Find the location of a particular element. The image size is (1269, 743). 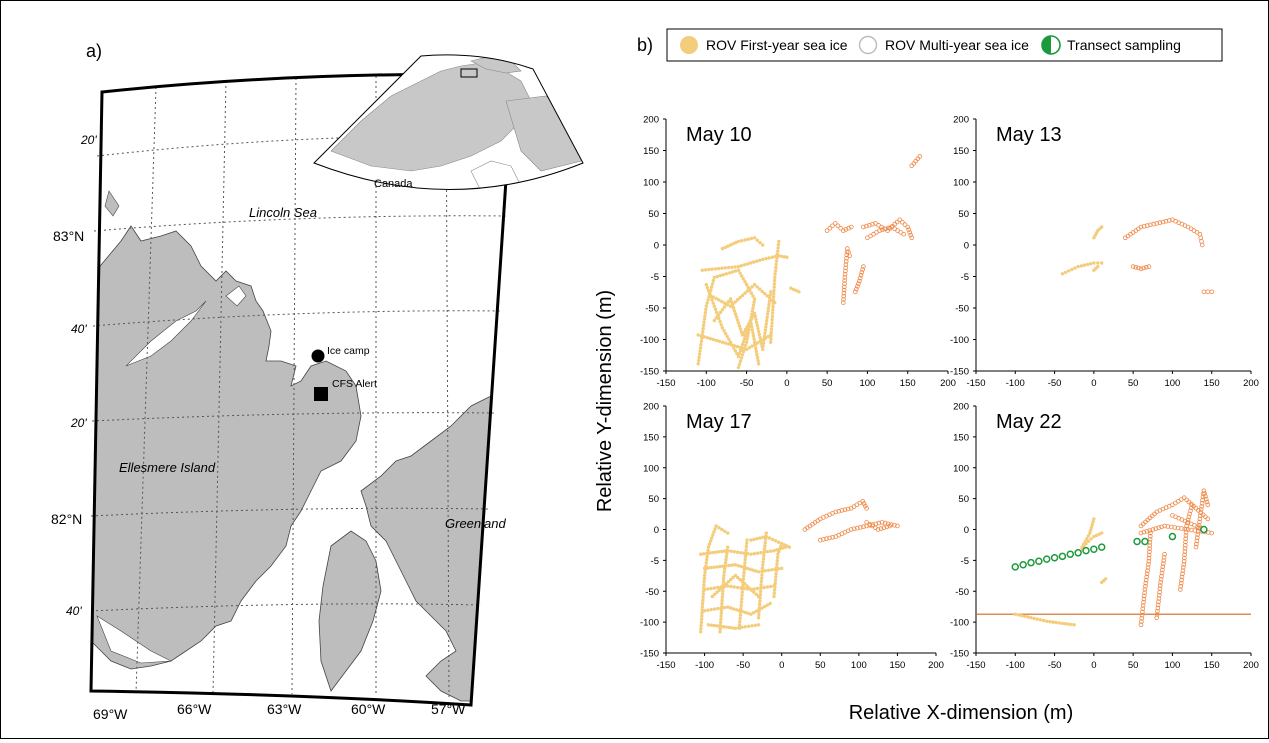

y-tick-label: -100 is located at coordinates (959, 340).